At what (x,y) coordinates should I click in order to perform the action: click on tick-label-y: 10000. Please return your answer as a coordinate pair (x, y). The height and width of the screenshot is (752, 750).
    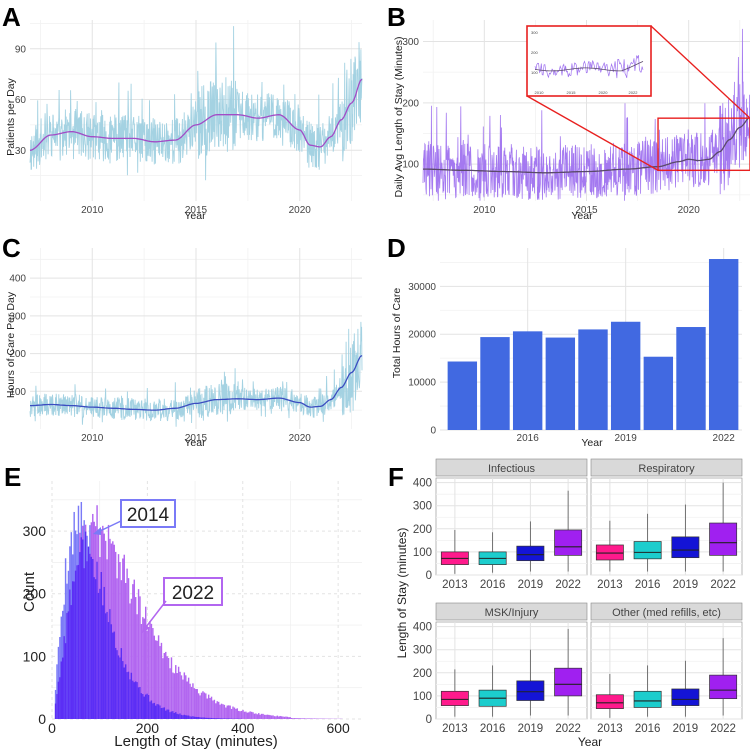
    Looking at the image, I should click on (422, 383).